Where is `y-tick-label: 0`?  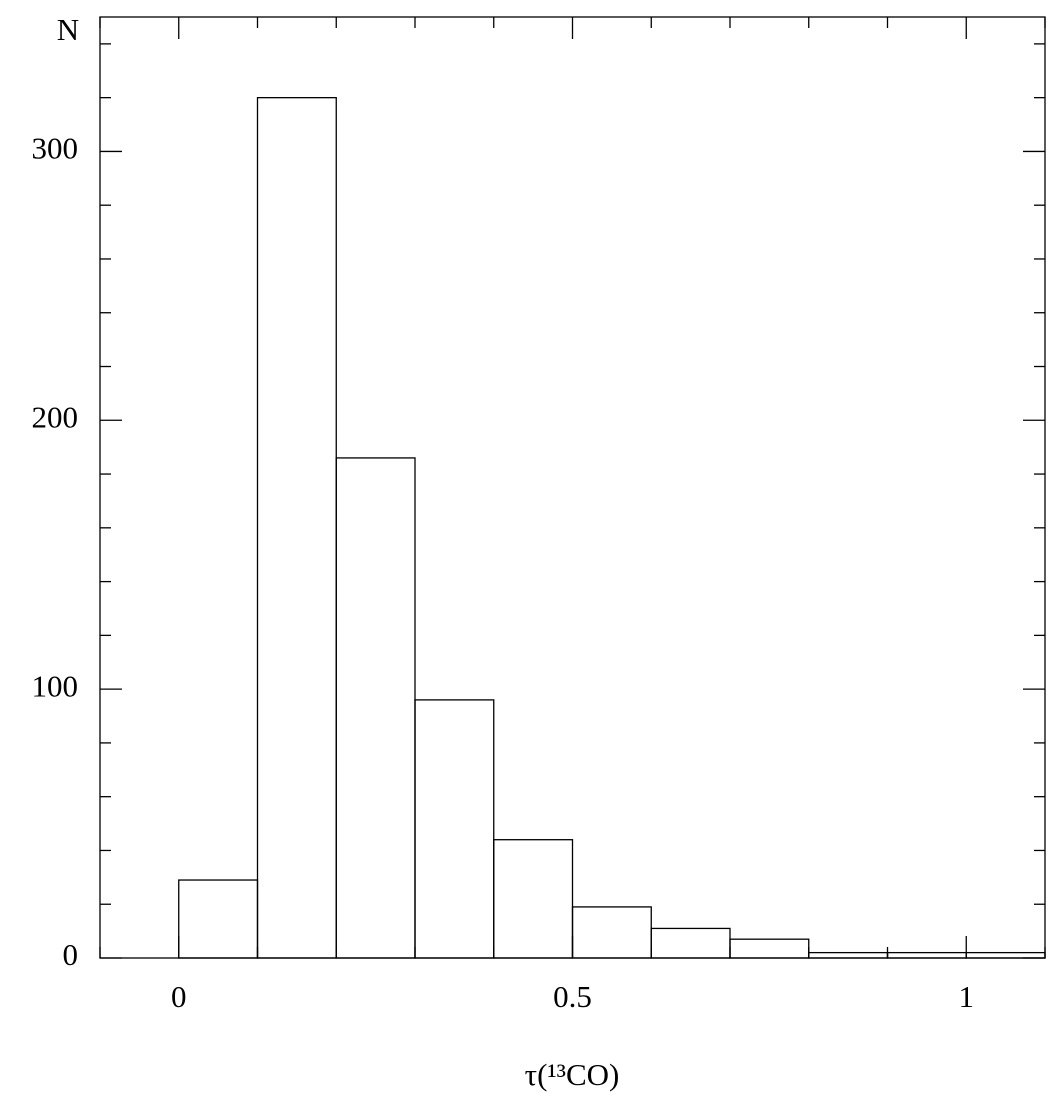
y-tick-label: 0 is located at coordinates (71, 954).